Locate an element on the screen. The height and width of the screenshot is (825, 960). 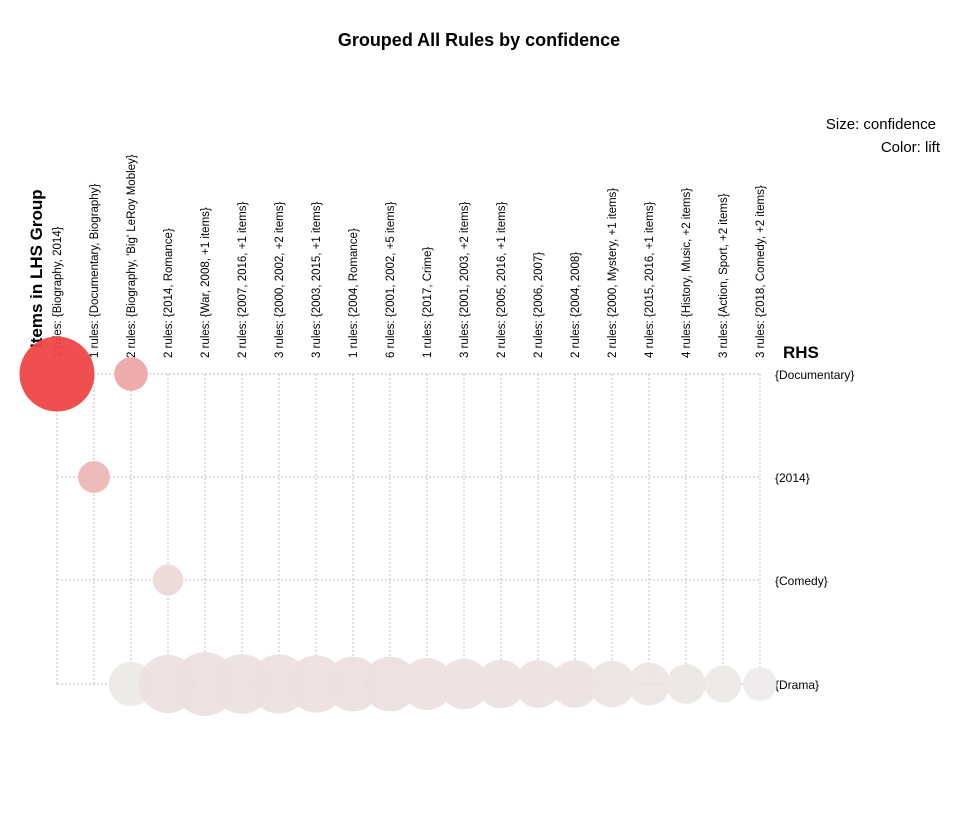
lhs-group-label: 6 rules: {2001, 2002, +5 items} is located at coordinates (391, 280).